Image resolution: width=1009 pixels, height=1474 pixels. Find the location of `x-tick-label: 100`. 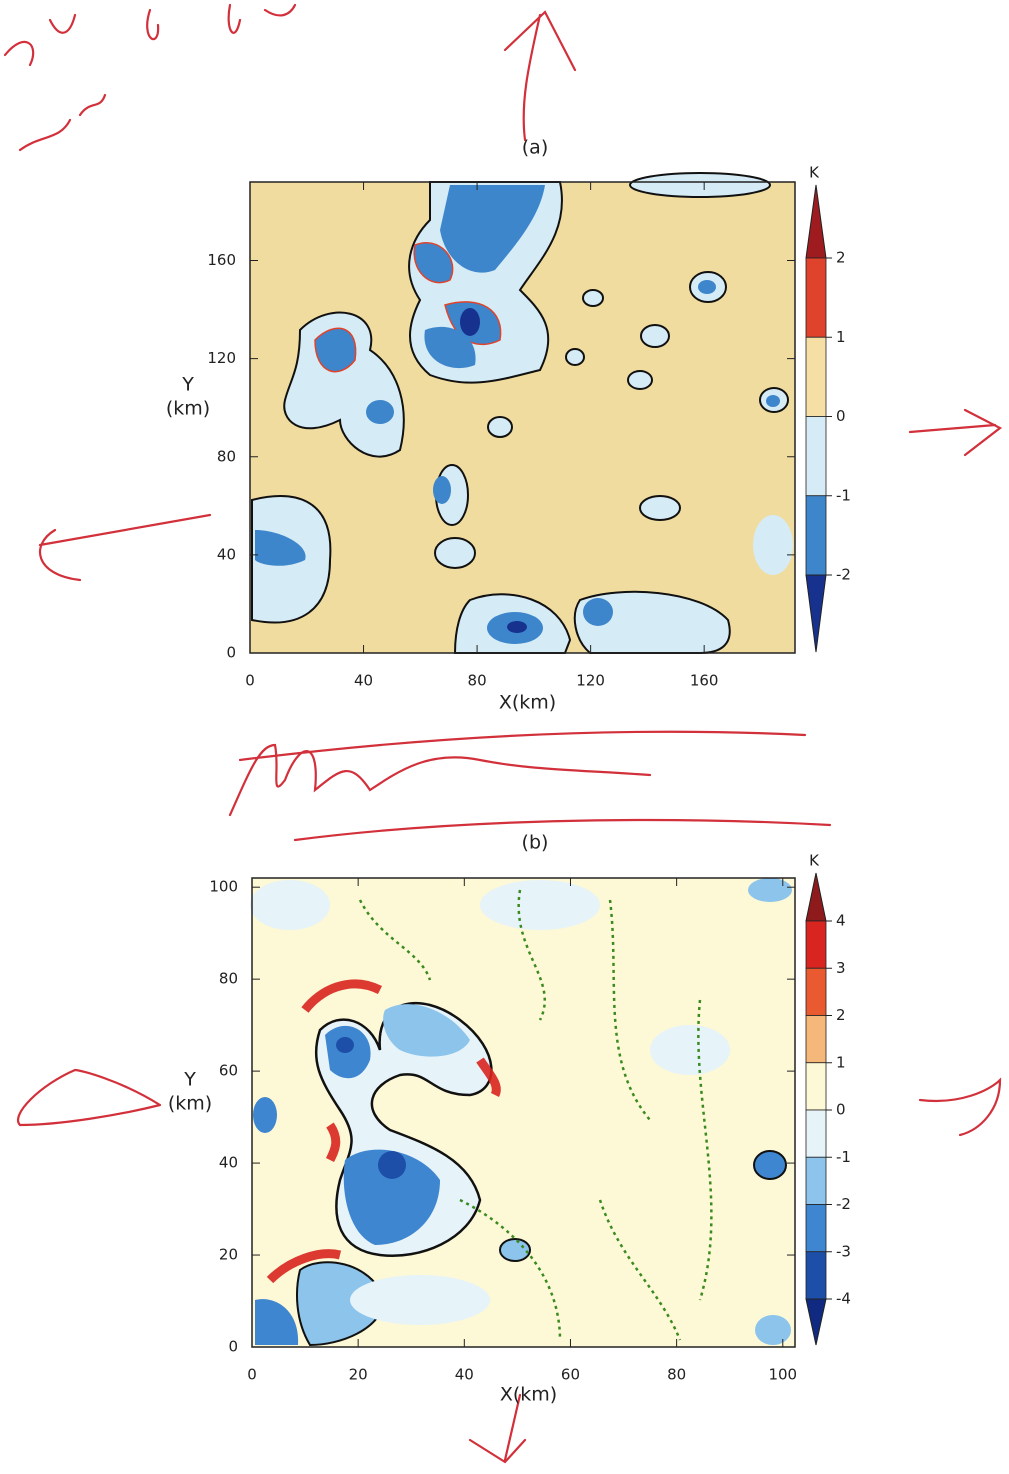

x-tick-label: 100 is located at coordinates (782, 1375).